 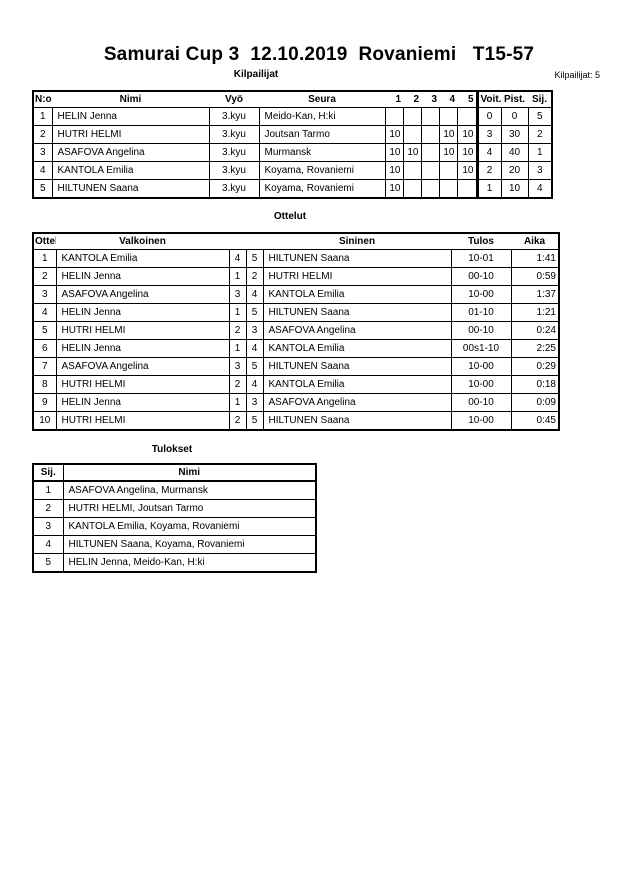 What do you see at coordinates (481, 312) in the screenshot?
I see `cell: 01-10` at bounding box center [481, 312].